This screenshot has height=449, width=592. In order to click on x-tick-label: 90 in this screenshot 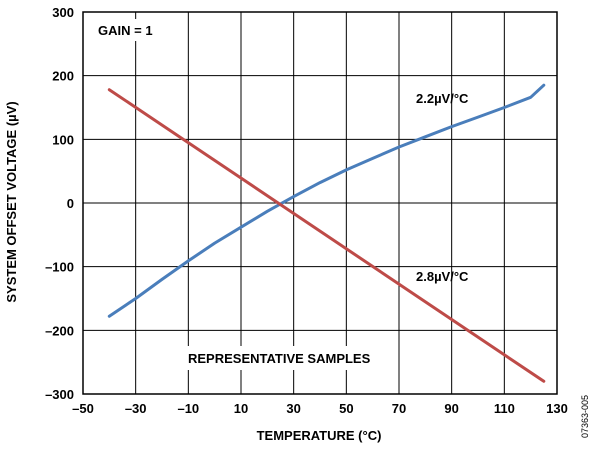, I will do `click(451, 408)`.